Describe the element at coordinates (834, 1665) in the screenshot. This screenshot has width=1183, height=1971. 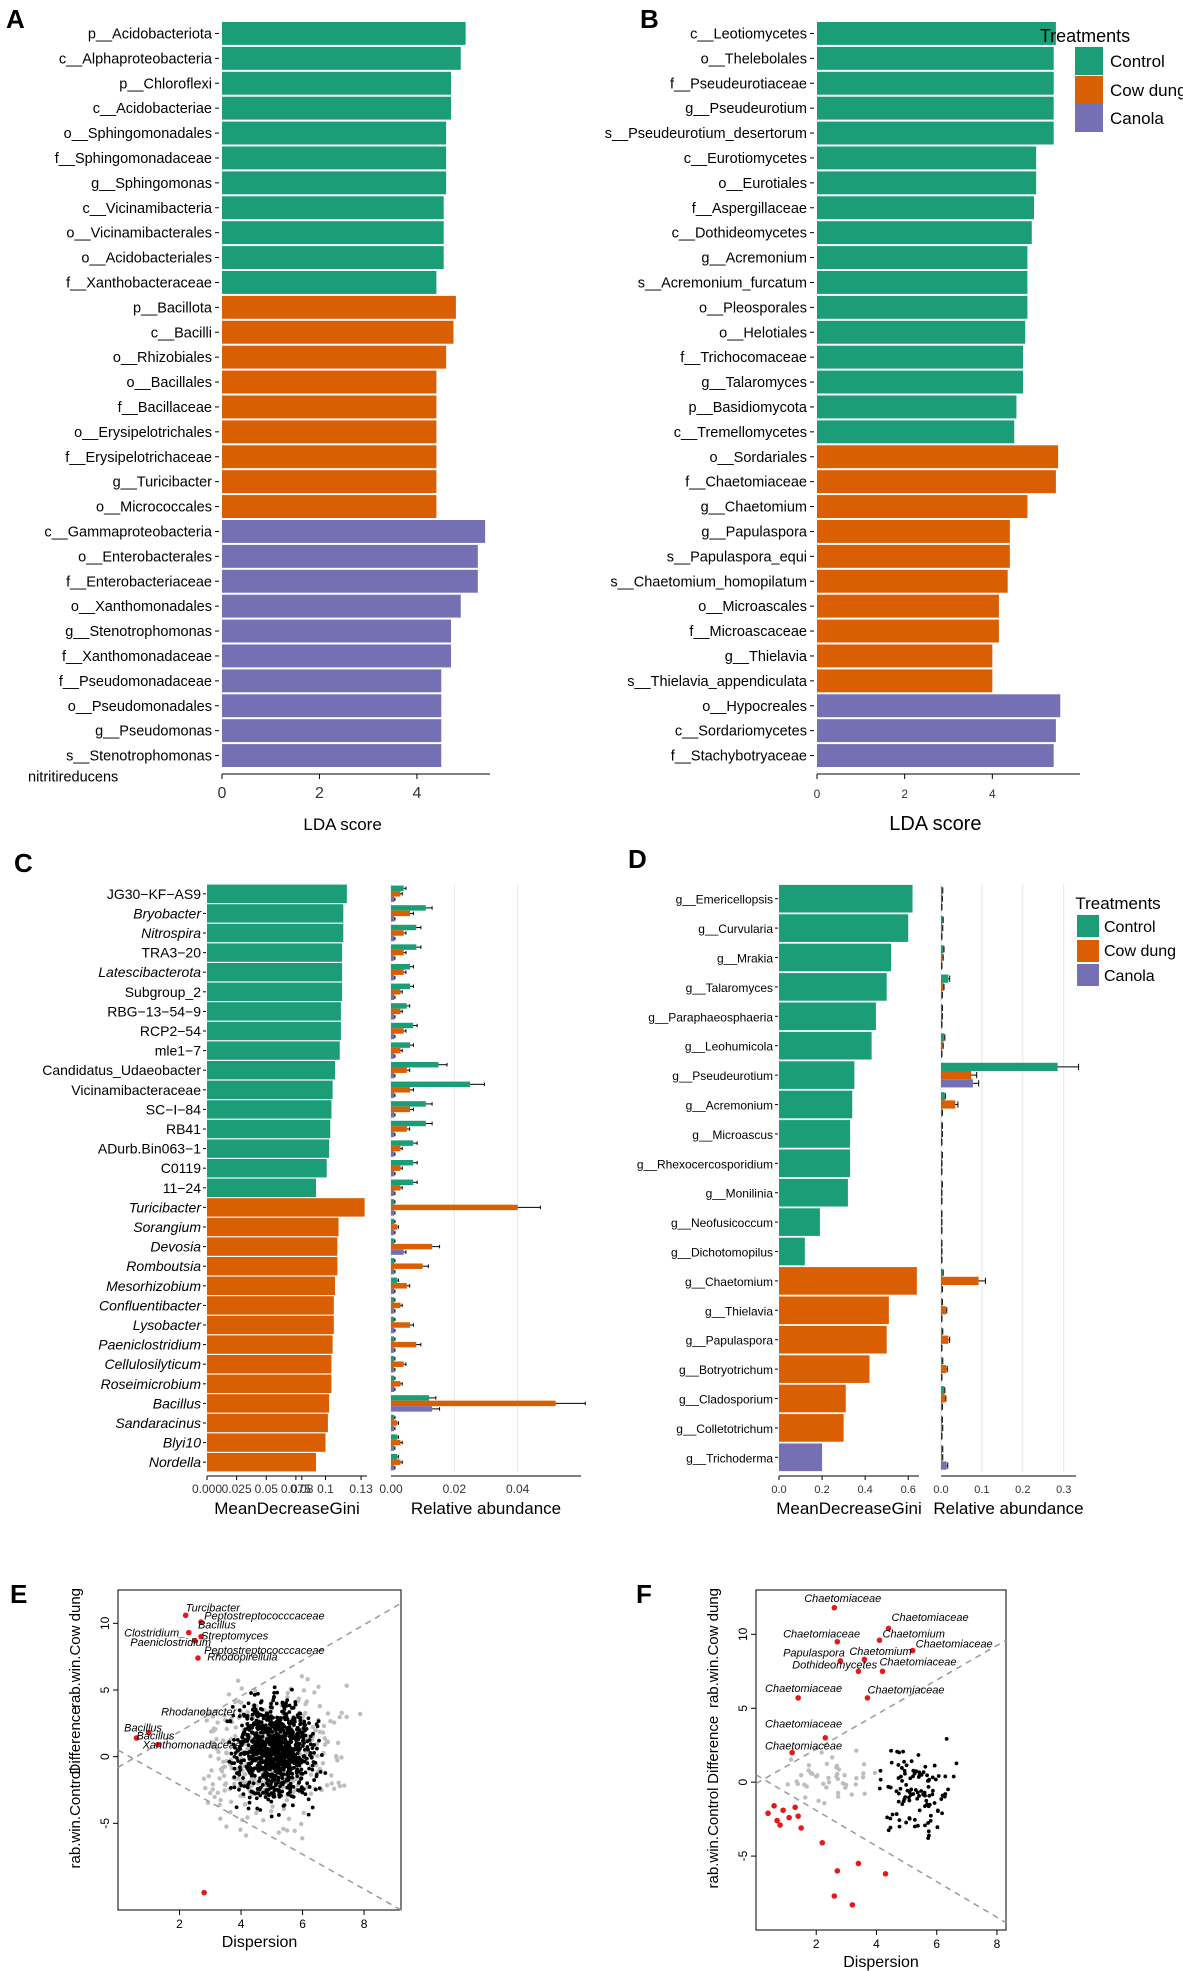
I see `taxon-annotation: Dothideomycetes` at that location.